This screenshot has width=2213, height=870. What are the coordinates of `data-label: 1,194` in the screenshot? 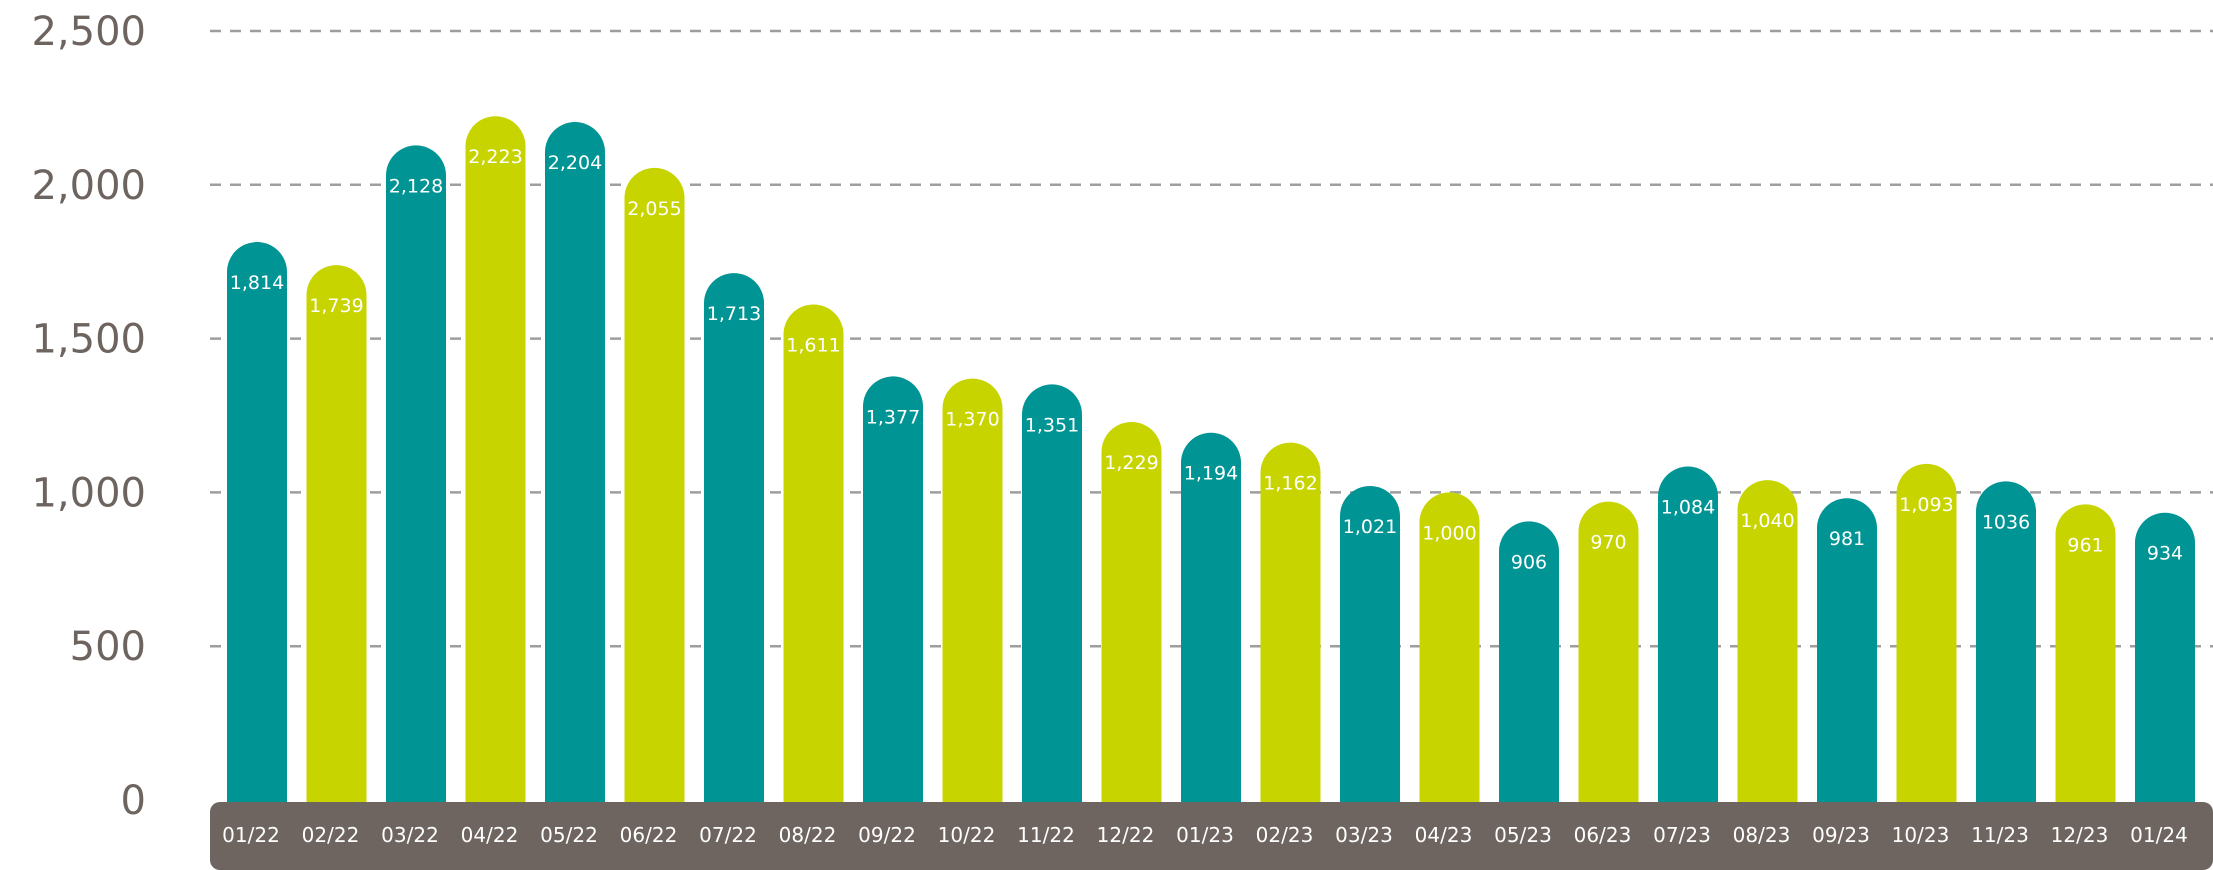 It's located at (1211, 474).